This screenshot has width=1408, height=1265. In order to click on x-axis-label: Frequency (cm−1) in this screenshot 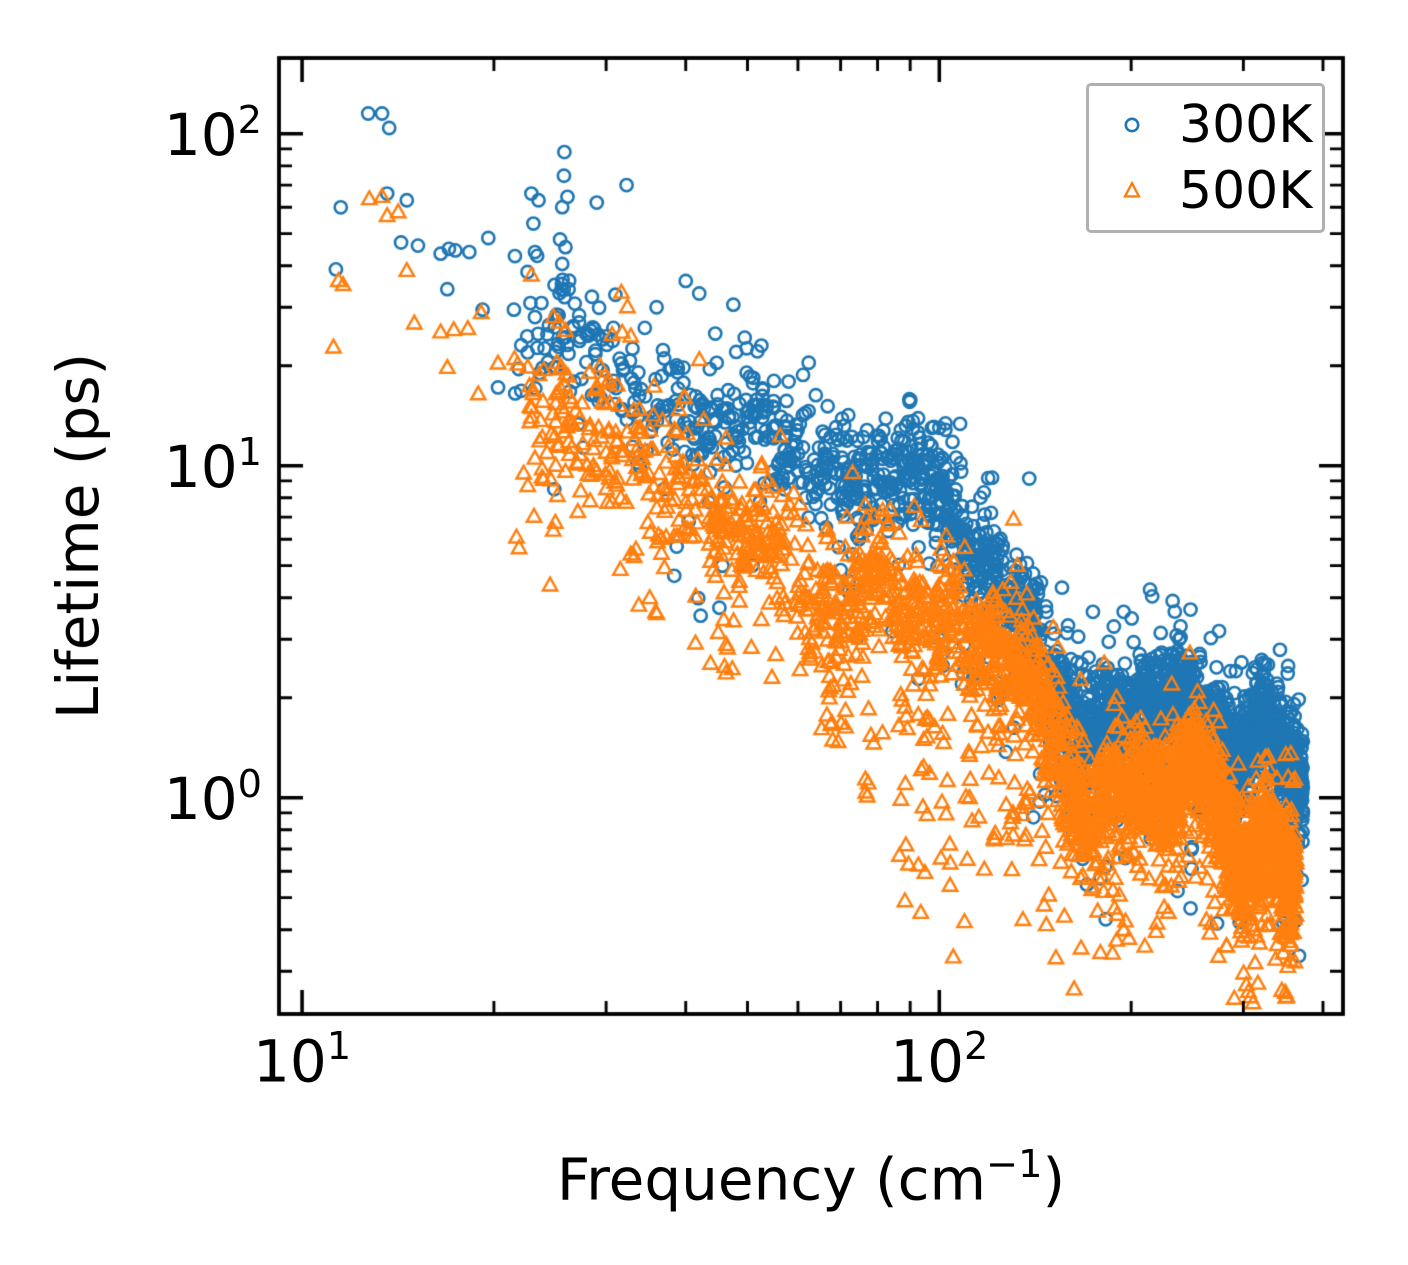, I will do `click(811, 1178)`.